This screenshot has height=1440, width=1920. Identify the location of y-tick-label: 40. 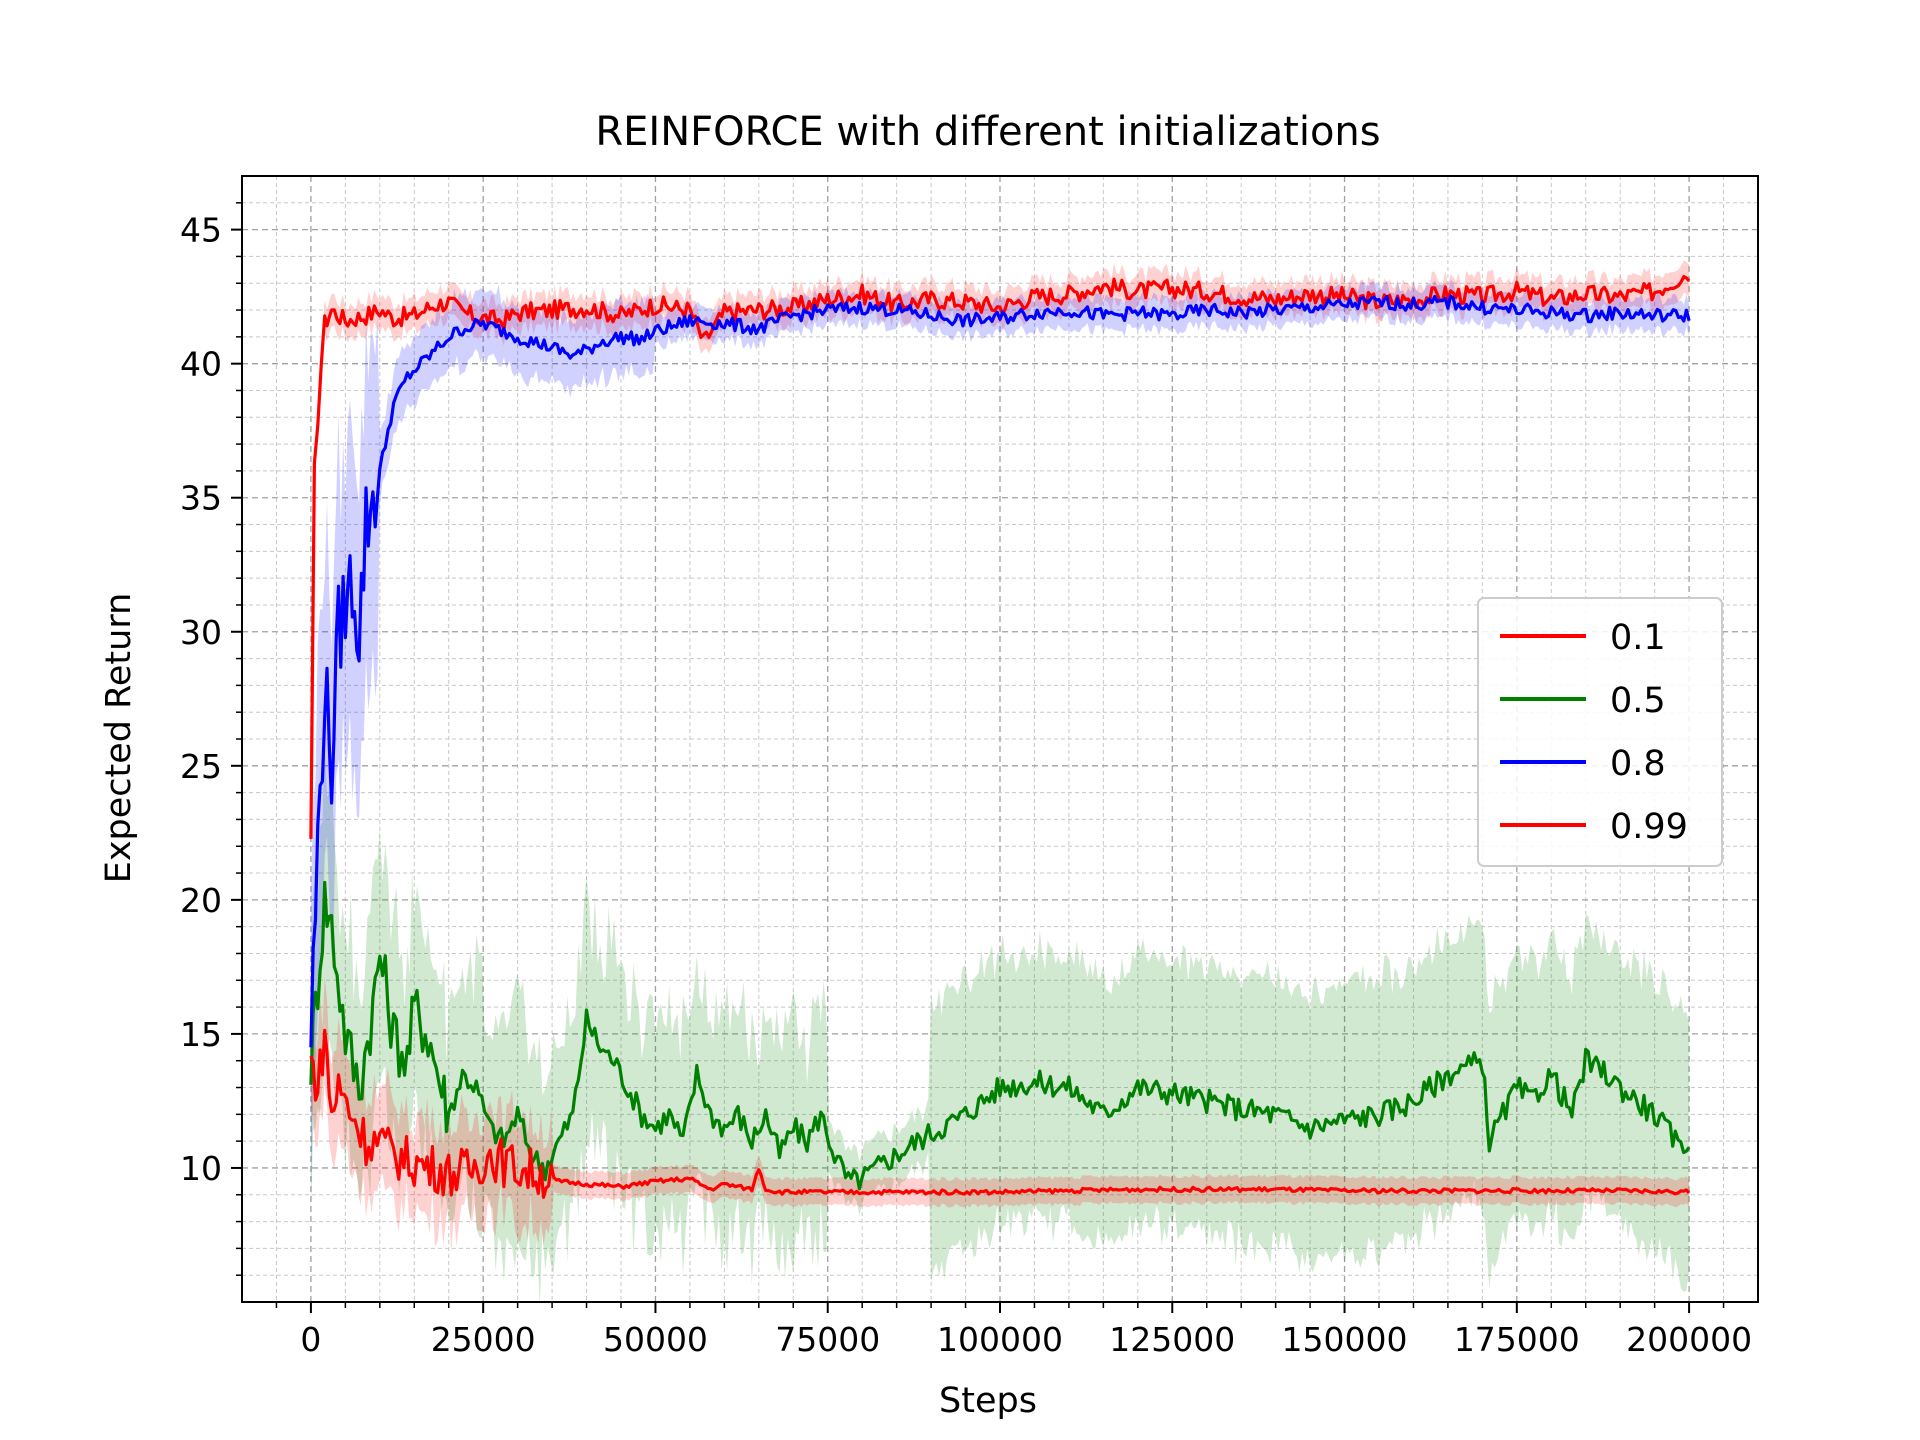
(201, 364).